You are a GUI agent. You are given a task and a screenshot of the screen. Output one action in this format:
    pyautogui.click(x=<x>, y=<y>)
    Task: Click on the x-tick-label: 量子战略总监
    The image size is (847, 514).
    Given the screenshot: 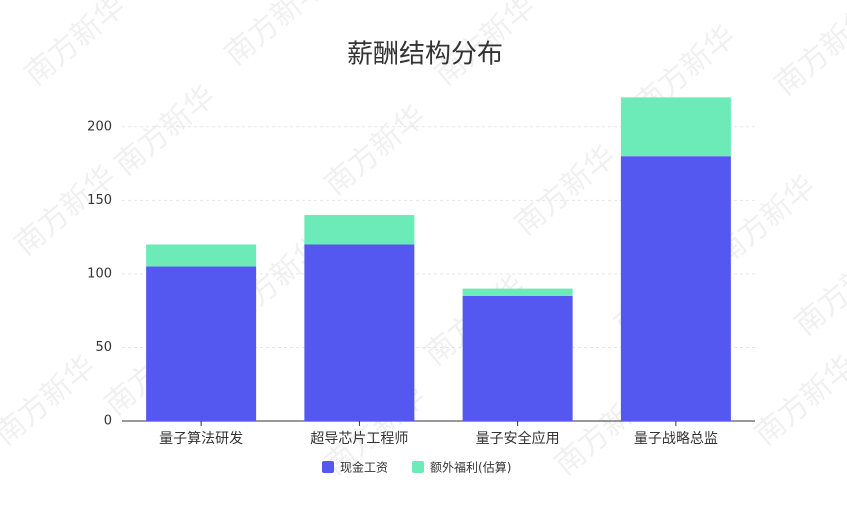 What is the action you would take?
    pyautogui.click(x=676, y=439)
    